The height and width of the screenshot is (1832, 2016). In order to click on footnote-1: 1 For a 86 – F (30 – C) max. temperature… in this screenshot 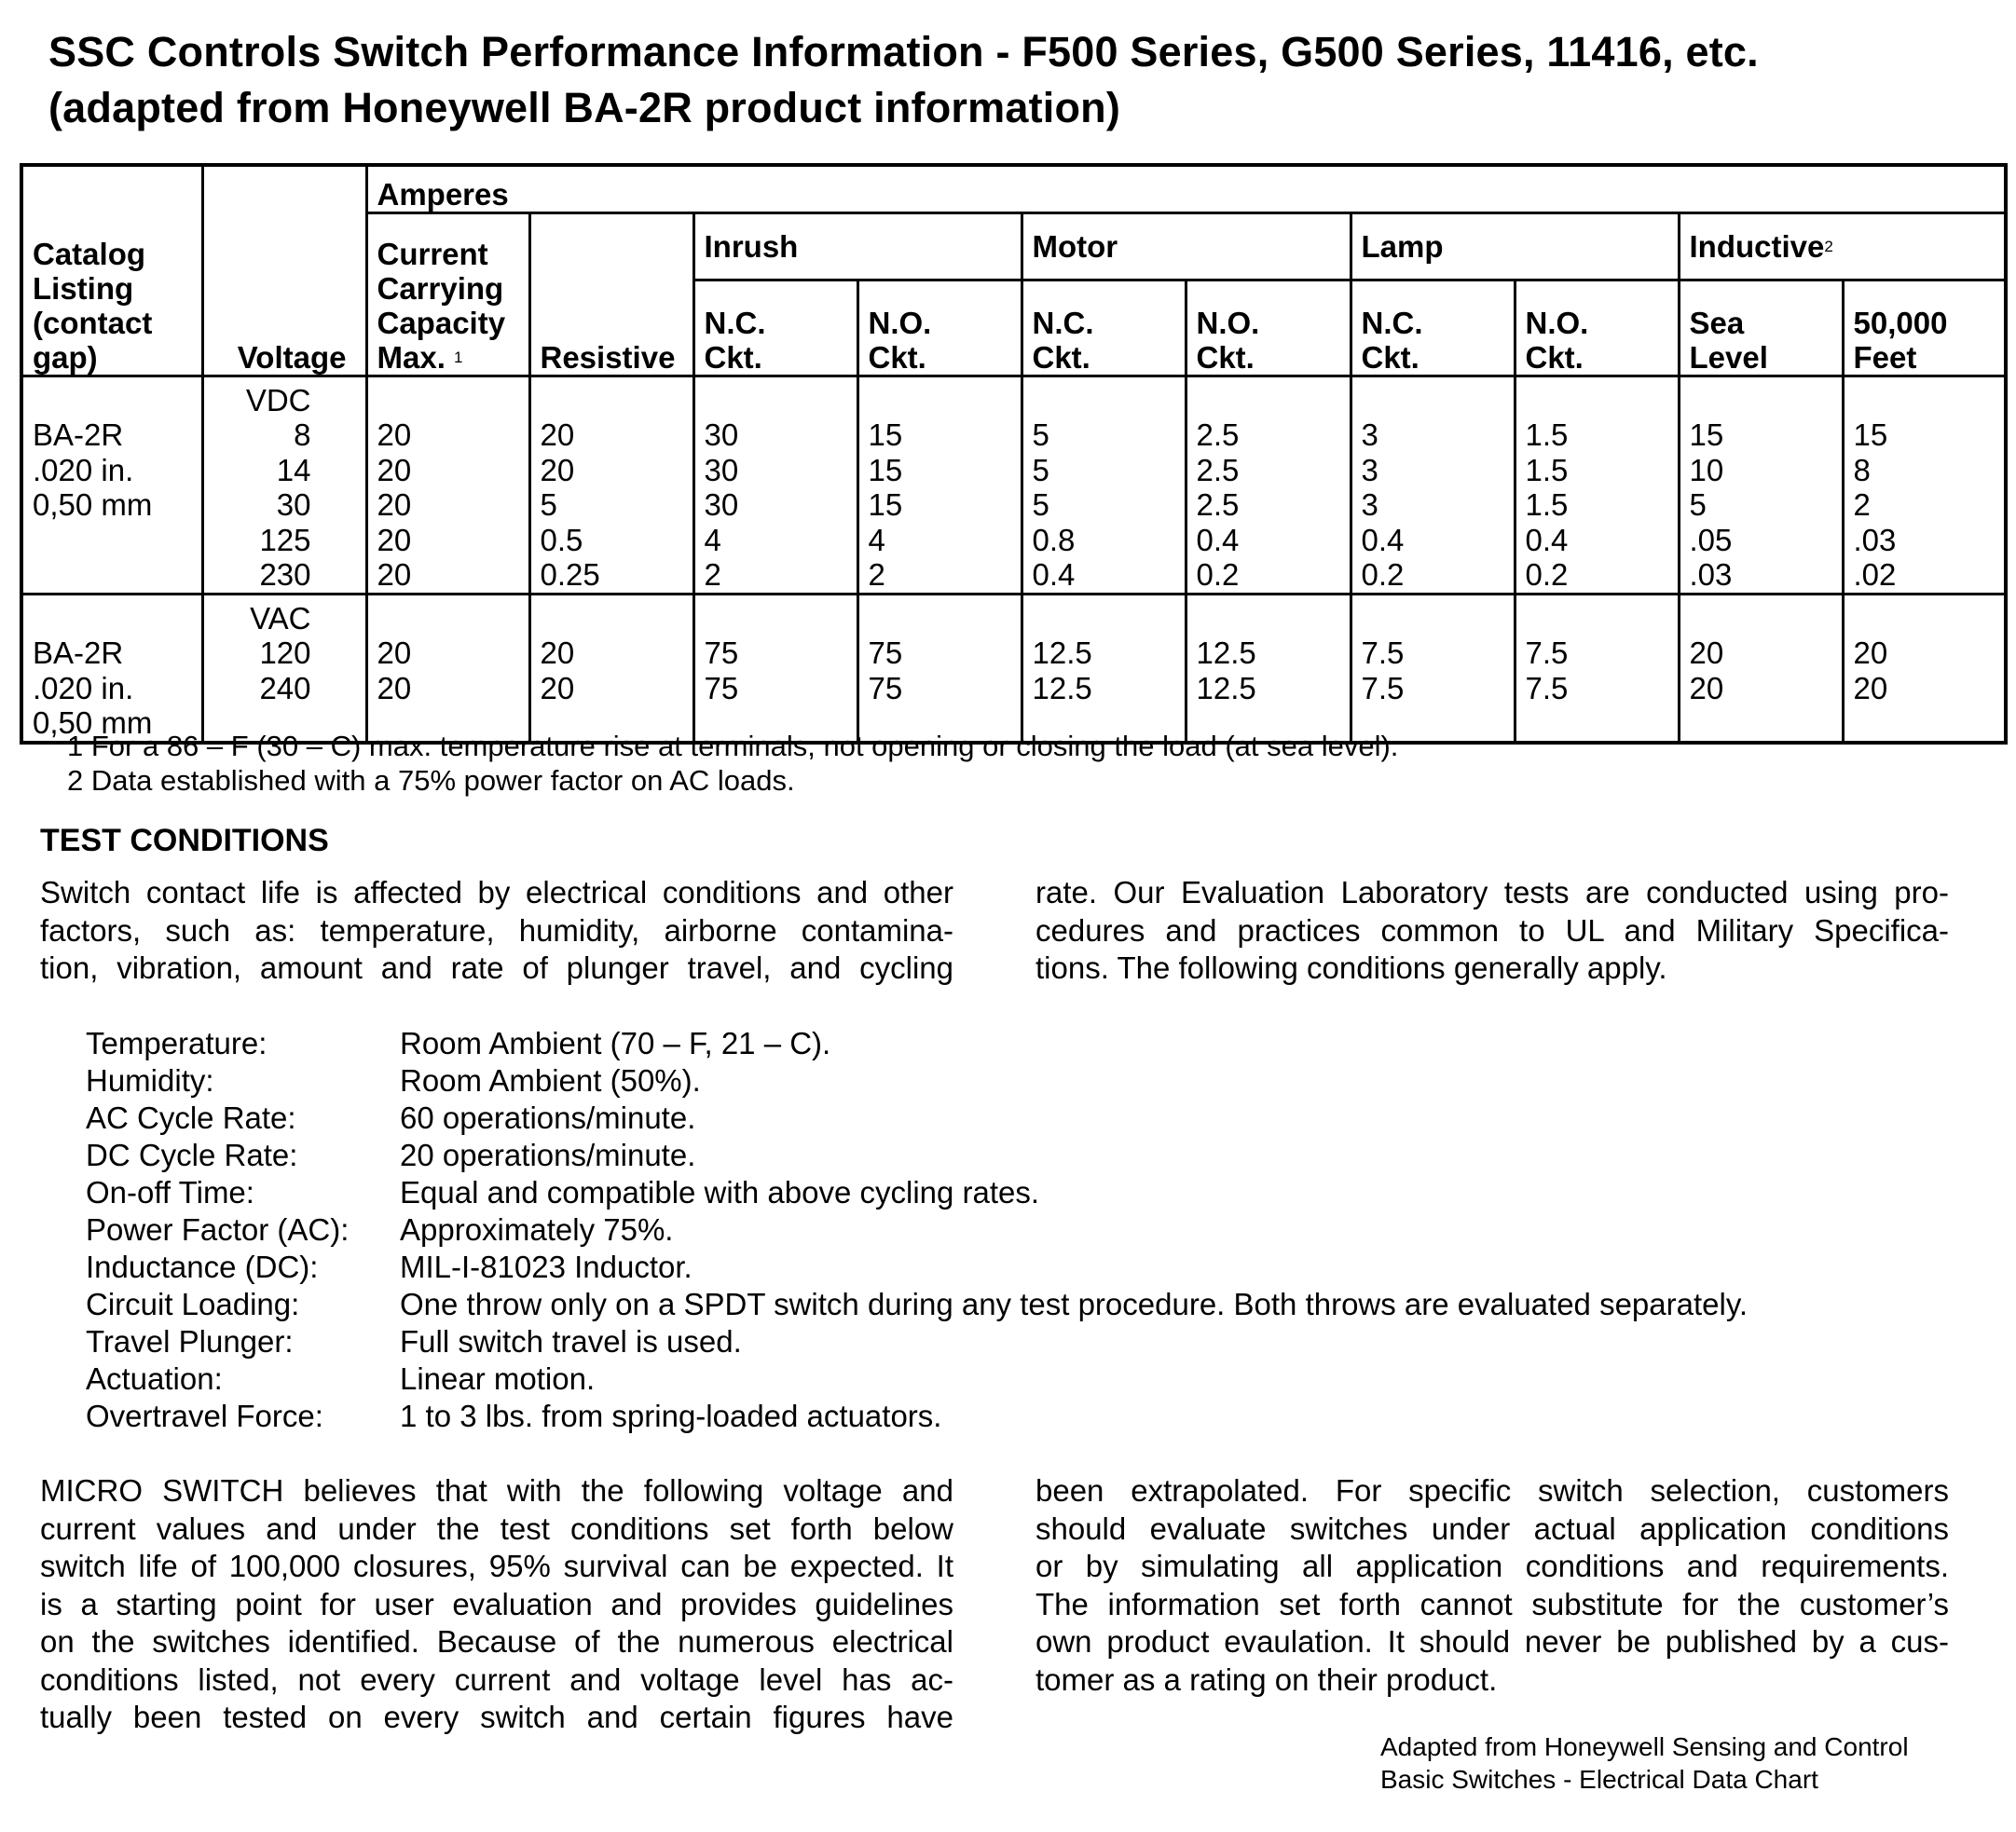, I will do `click(733, 746)`.